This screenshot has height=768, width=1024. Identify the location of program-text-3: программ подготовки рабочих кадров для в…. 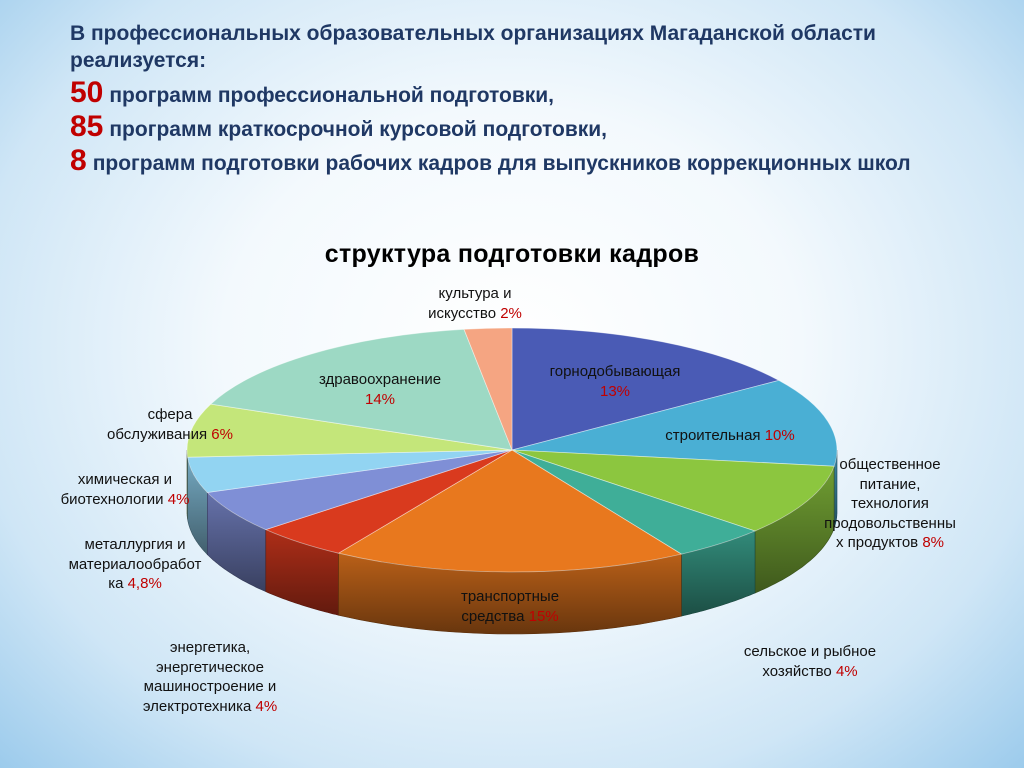
(501, 164).